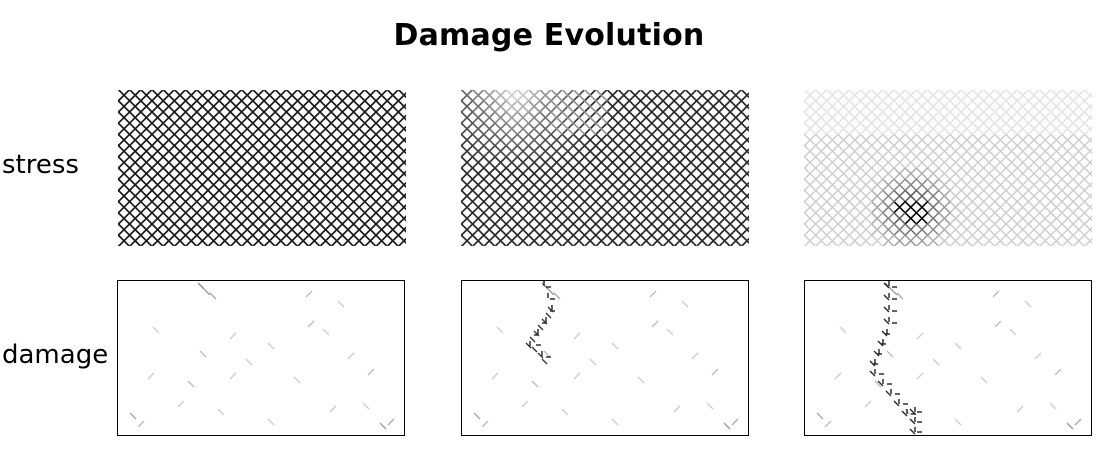 Image resolution: width=1098 pixels, height=449 pixels. Describe the element at coordinates (912, 421) in the screenshot. I see `crack-segment` at that location.